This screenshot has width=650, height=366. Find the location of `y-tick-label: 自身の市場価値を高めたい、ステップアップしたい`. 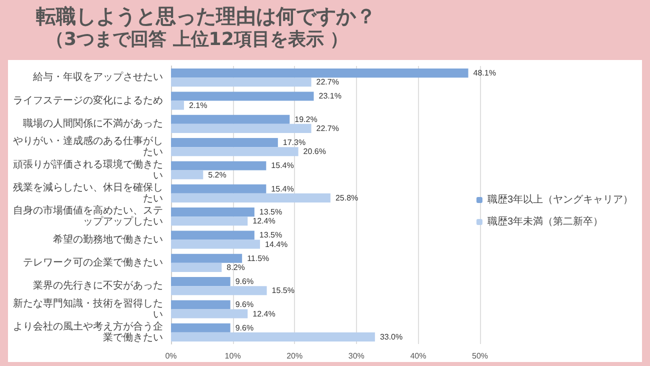

y-tick-label: 自身の市場価値を高めたい、ステップアップしたい is located at coordinates (88, 216).